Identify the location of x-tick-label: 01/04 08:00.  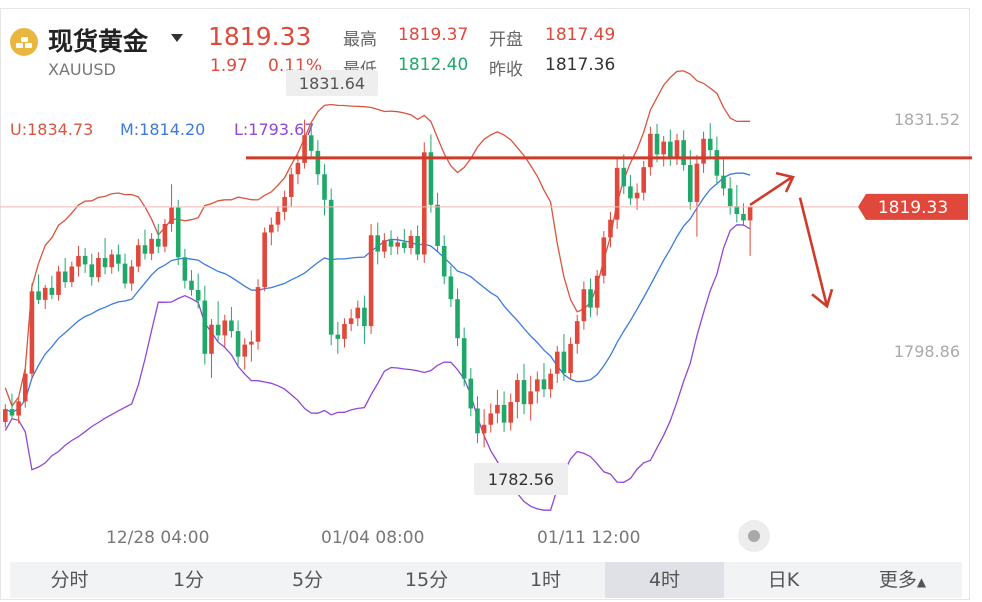
(373, 538).